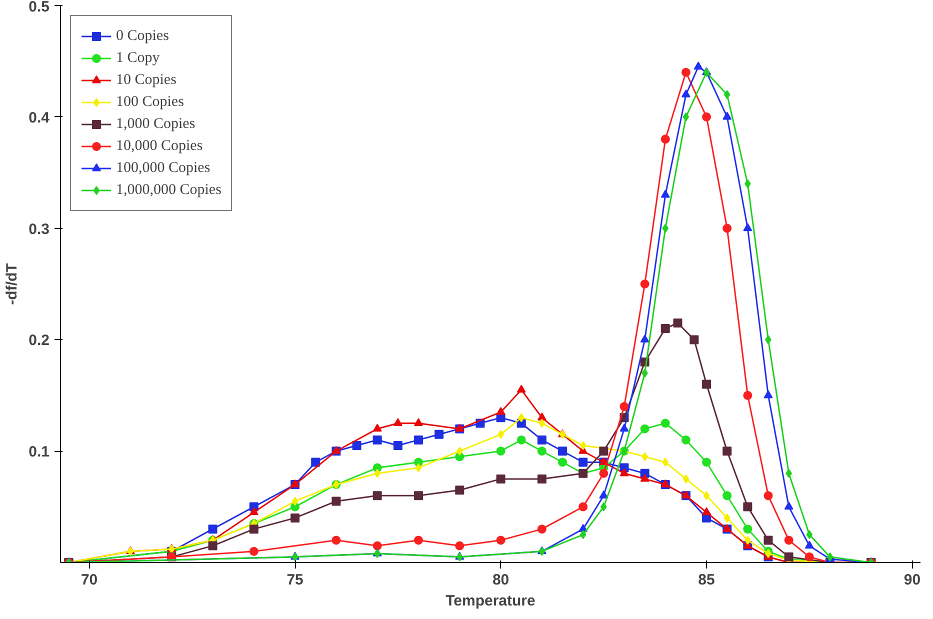  Describe the element at coordinates (39, 229) in the screenshot. I see `y-tick-label: 0.3` at that location.